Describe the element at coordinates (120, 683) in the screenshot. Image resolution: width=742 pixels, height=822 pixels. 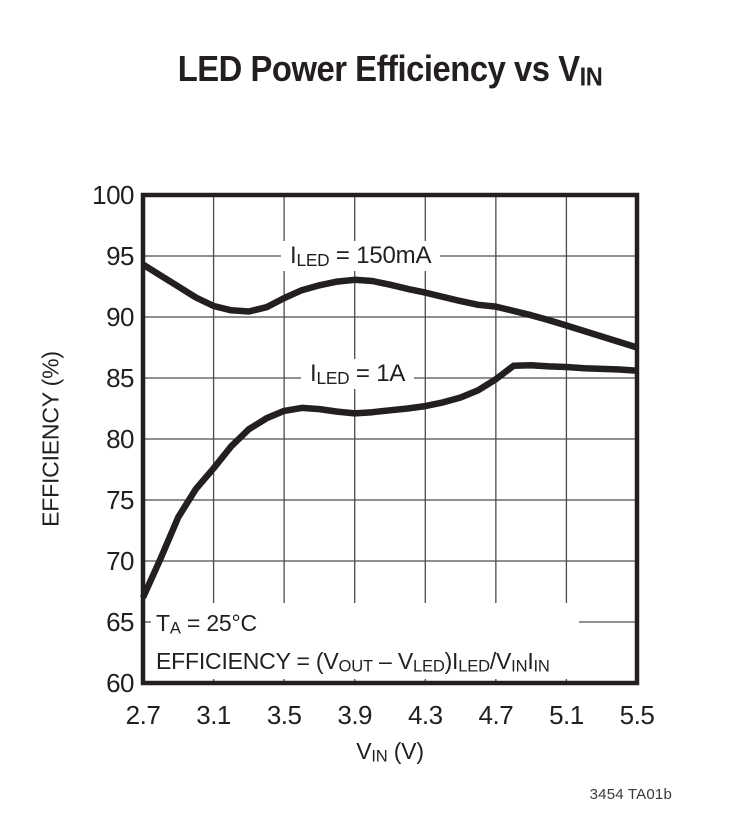
I see `y-tick-label: 60` at that location.